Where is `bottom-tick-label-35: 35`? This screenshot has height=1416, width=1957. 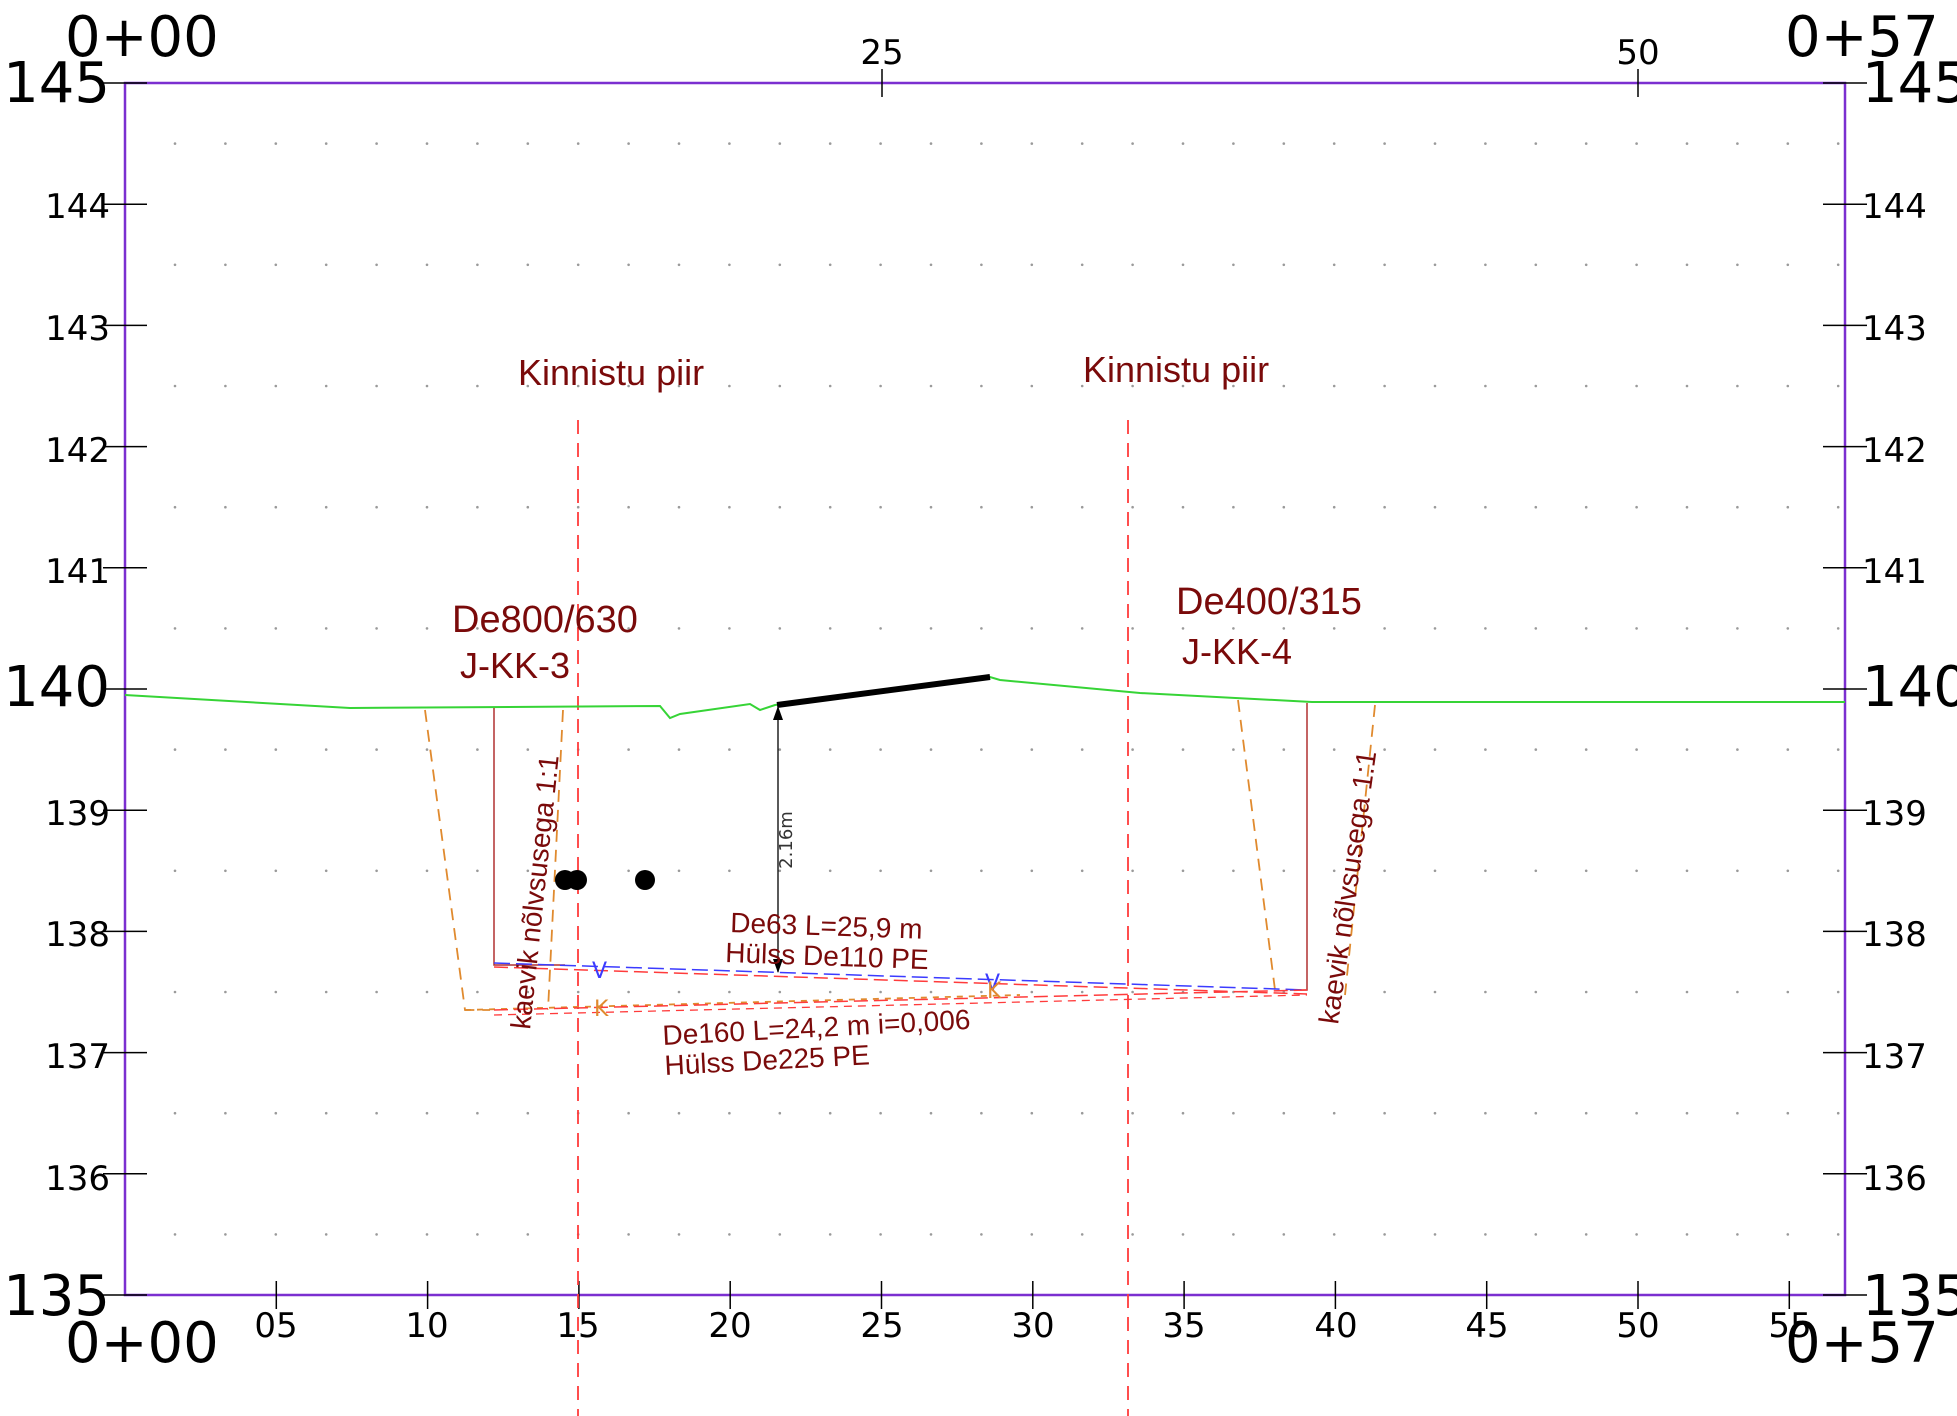 bottom-tick-label-35: 35 is located at coordinates (1183, 1326).